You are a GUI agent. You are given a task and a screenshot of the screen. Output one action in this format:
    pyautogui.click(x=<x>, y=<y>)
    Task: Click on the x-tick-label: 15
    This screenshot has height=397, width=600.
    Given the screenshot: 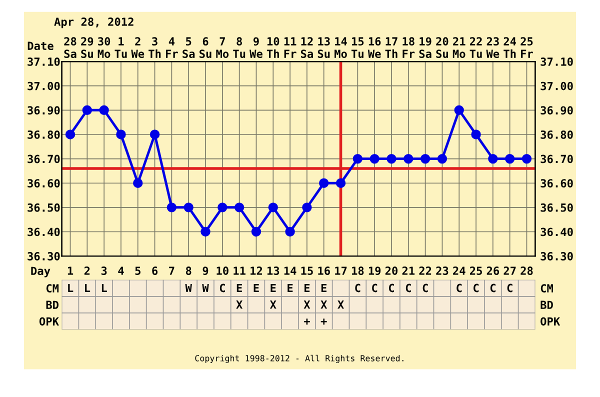 What is the action you would take?
    pyautogui.click(x=307, y=270)
    